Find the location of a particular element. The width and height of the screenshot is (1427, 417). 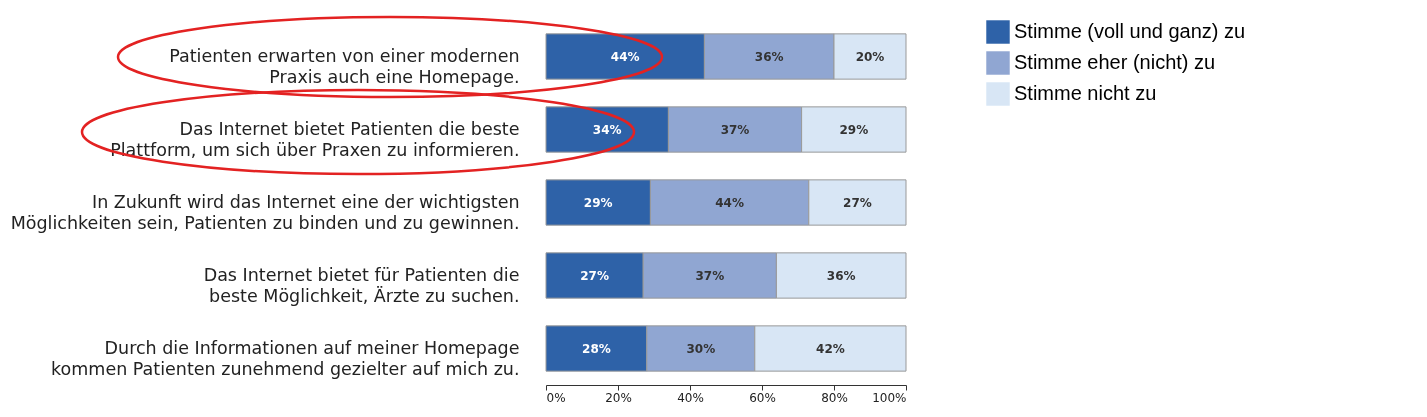

x-tick-label: 40% is located at coordinates (690, 397).